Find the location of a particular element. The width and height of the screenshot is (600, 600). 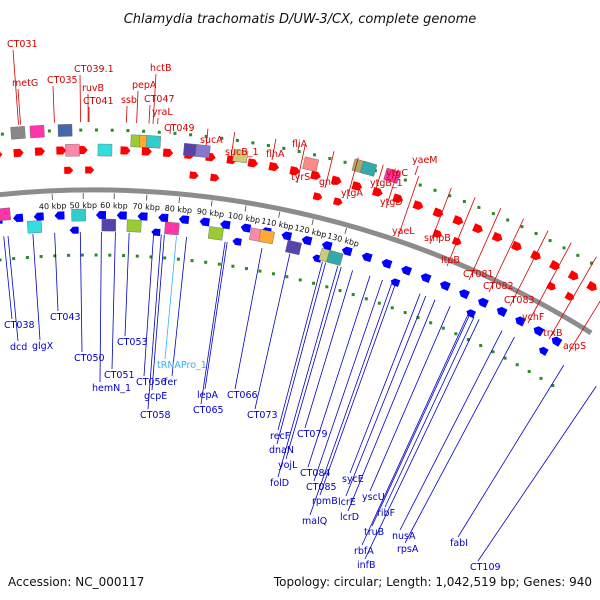

forward-gene-label: ytgA is located at coordinates (352, 193).